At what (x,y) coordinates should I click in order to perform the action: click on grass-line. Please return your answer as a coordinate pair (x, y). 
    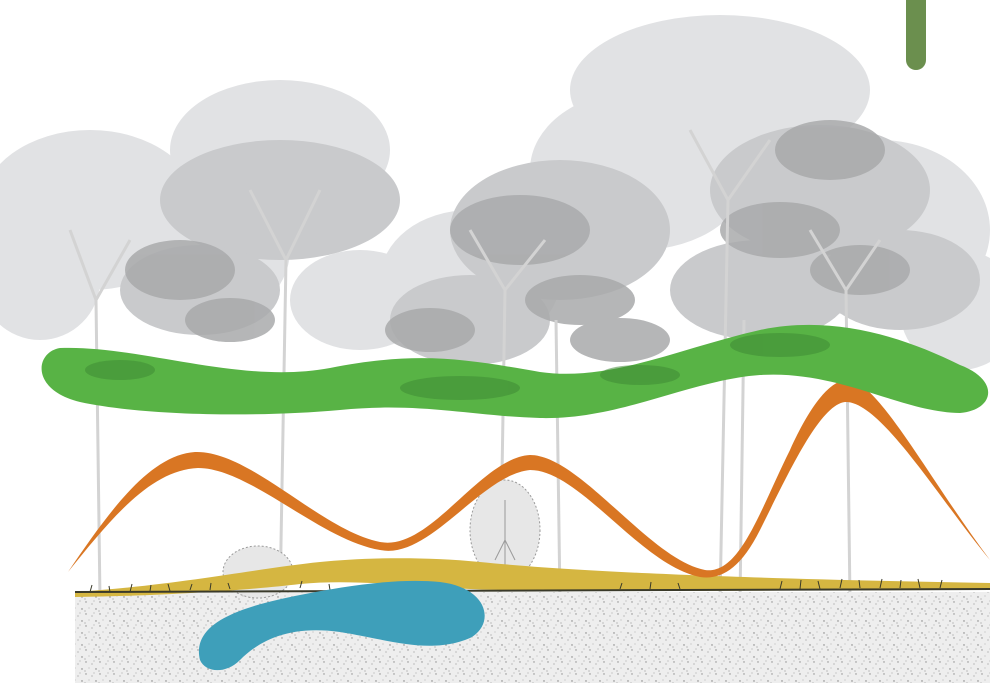
    Looking at the image, I should click on (532, 585).